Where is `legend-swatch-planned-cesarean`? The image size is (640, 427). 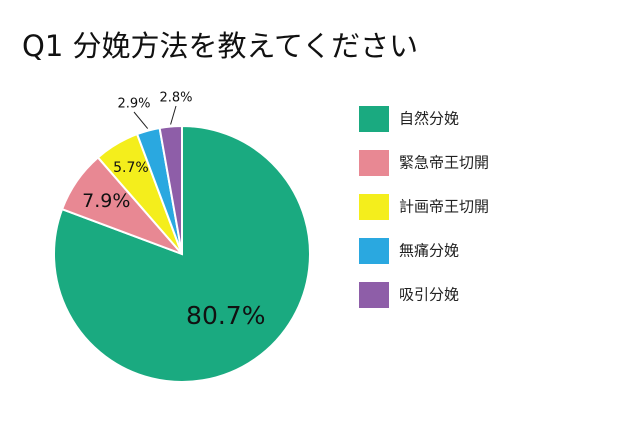 legend-swatch-planned-cesarean is located at coordinates (374, 207).